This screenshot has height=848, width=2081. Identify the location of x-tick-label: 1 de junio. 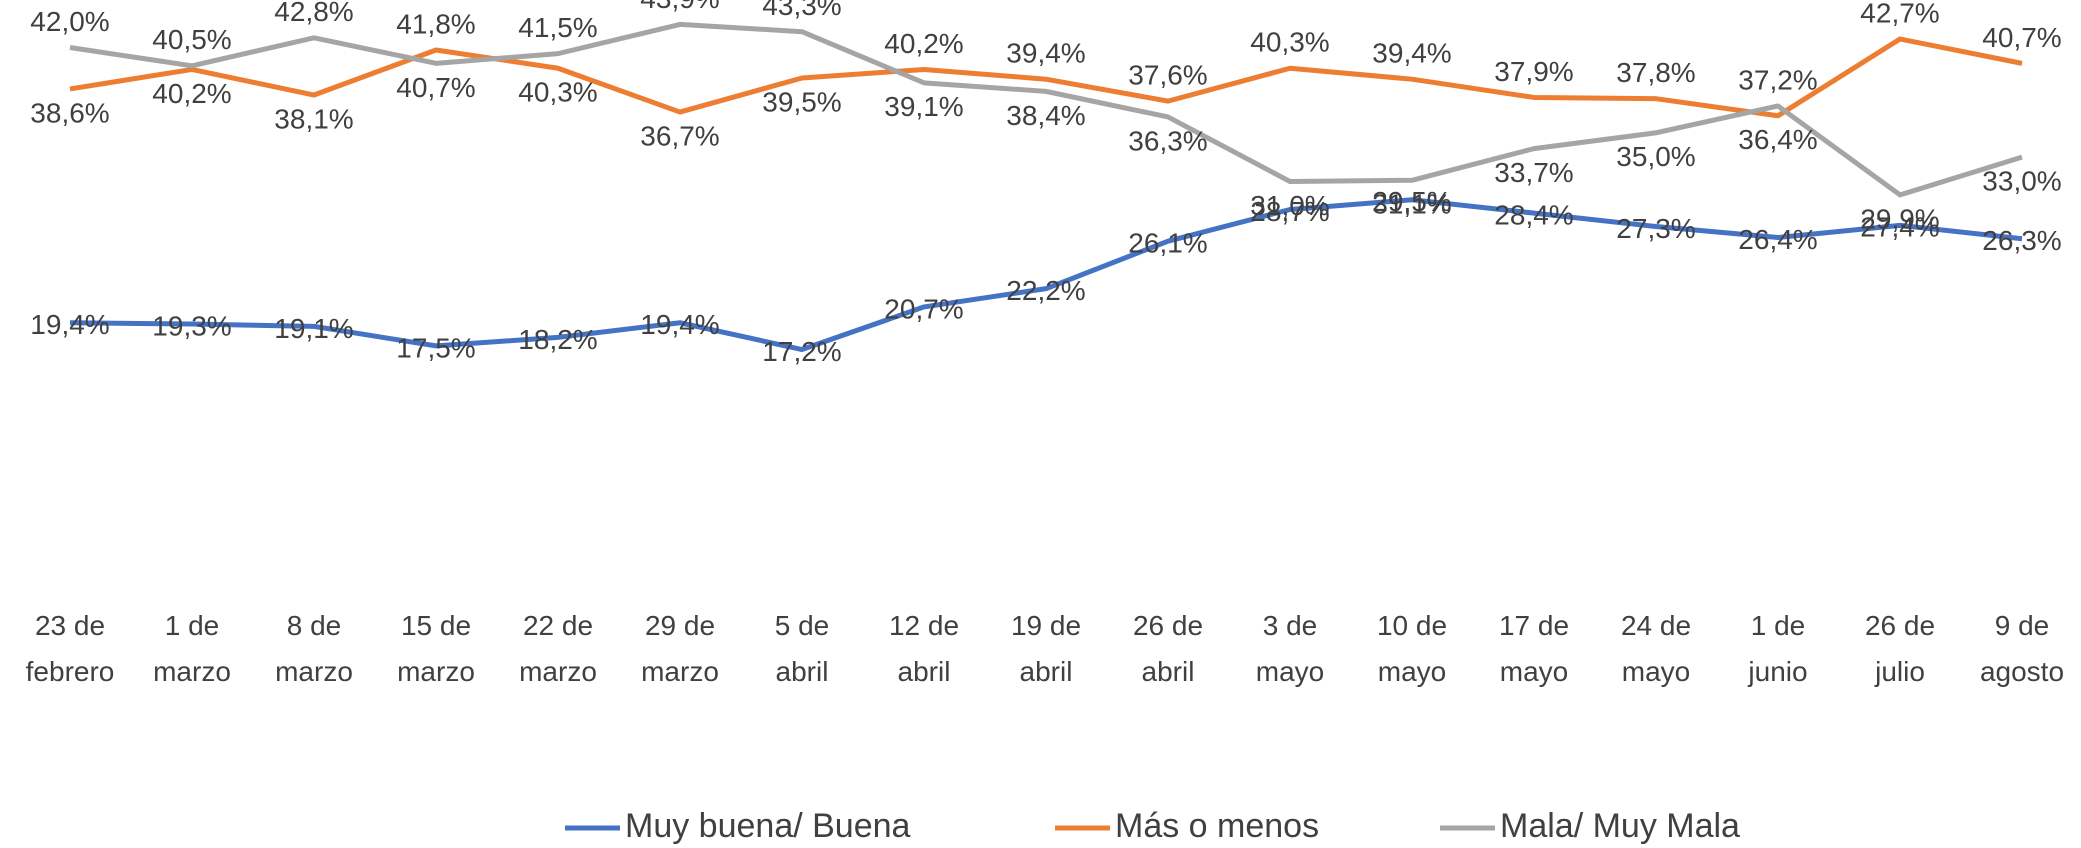
(1777, 648).